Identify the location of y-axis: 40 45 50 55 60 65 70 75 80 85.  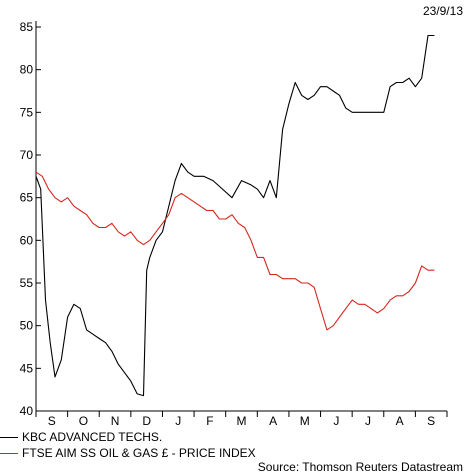
(30, 219).